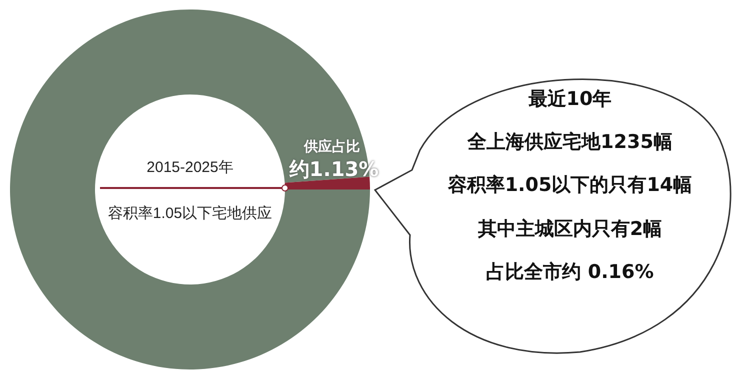 This screenshot has width=740, height=379. I want to click on text: 其中主城区内只有2幅, so click(570, 229).